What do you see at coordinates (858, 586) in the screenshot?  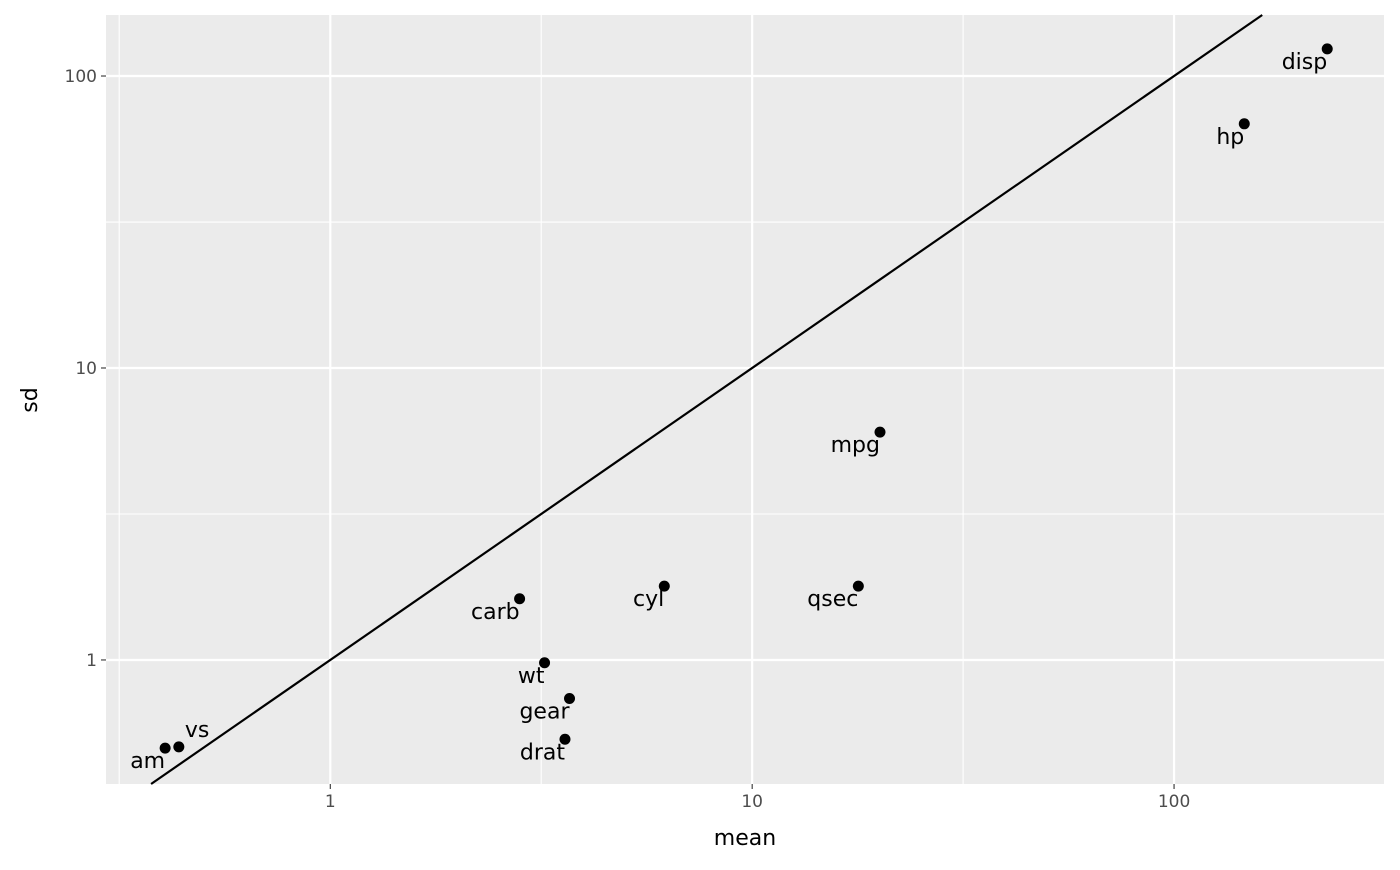 I see `point-qsec` at bounding box center [858, 586].